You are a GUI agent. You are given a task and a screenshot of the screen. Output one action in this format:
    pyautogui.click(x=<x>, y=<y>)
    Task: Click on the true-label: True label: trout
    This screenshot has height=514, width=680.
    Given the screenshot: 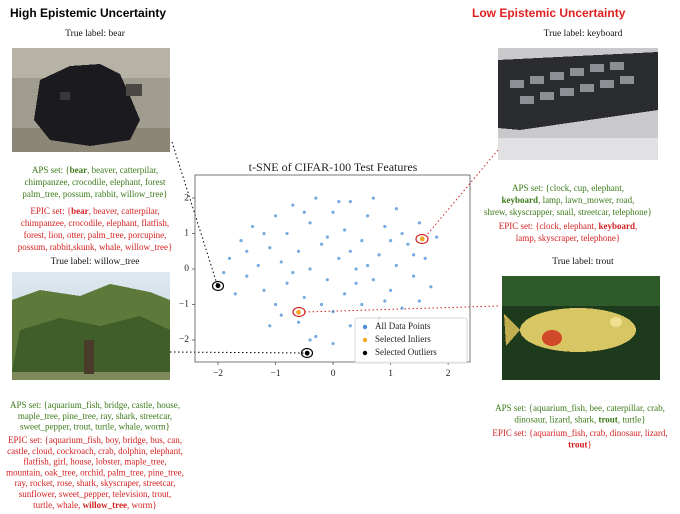 What is the action you would take?
    pyautogui.click(x=583, y=262)
    